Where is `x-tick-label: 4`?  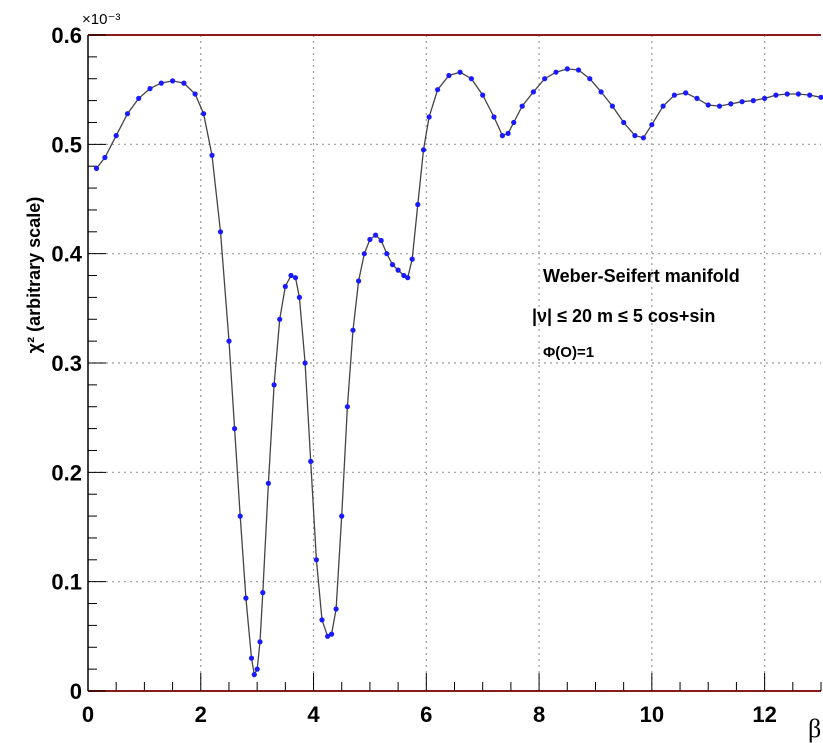 x-tick-label: 4 is located at coordinates (313, 714).